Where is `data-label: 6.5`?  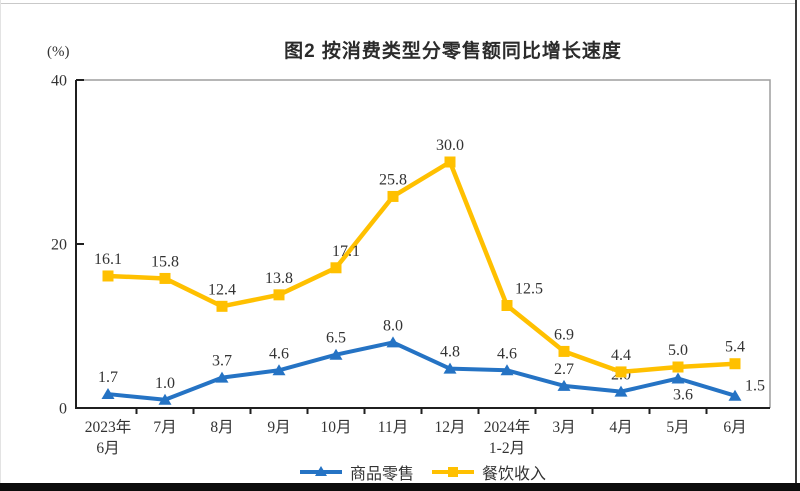 data-label: 6.5 is located at coordinates (336, 338).